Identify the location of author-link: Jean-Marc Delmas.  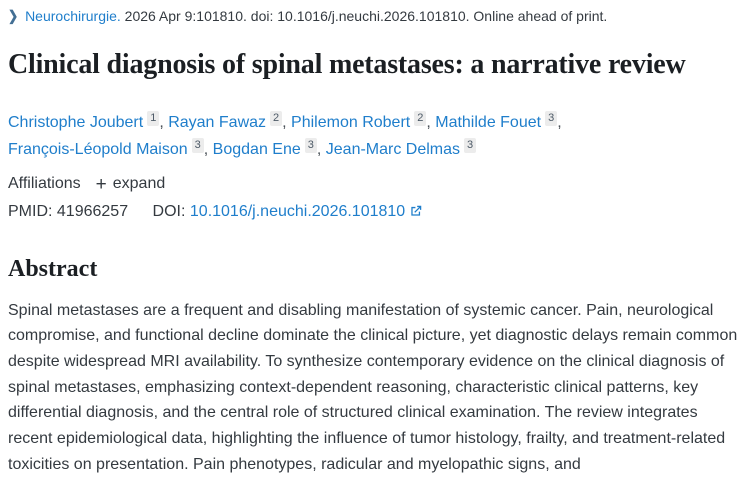
(393, 149).